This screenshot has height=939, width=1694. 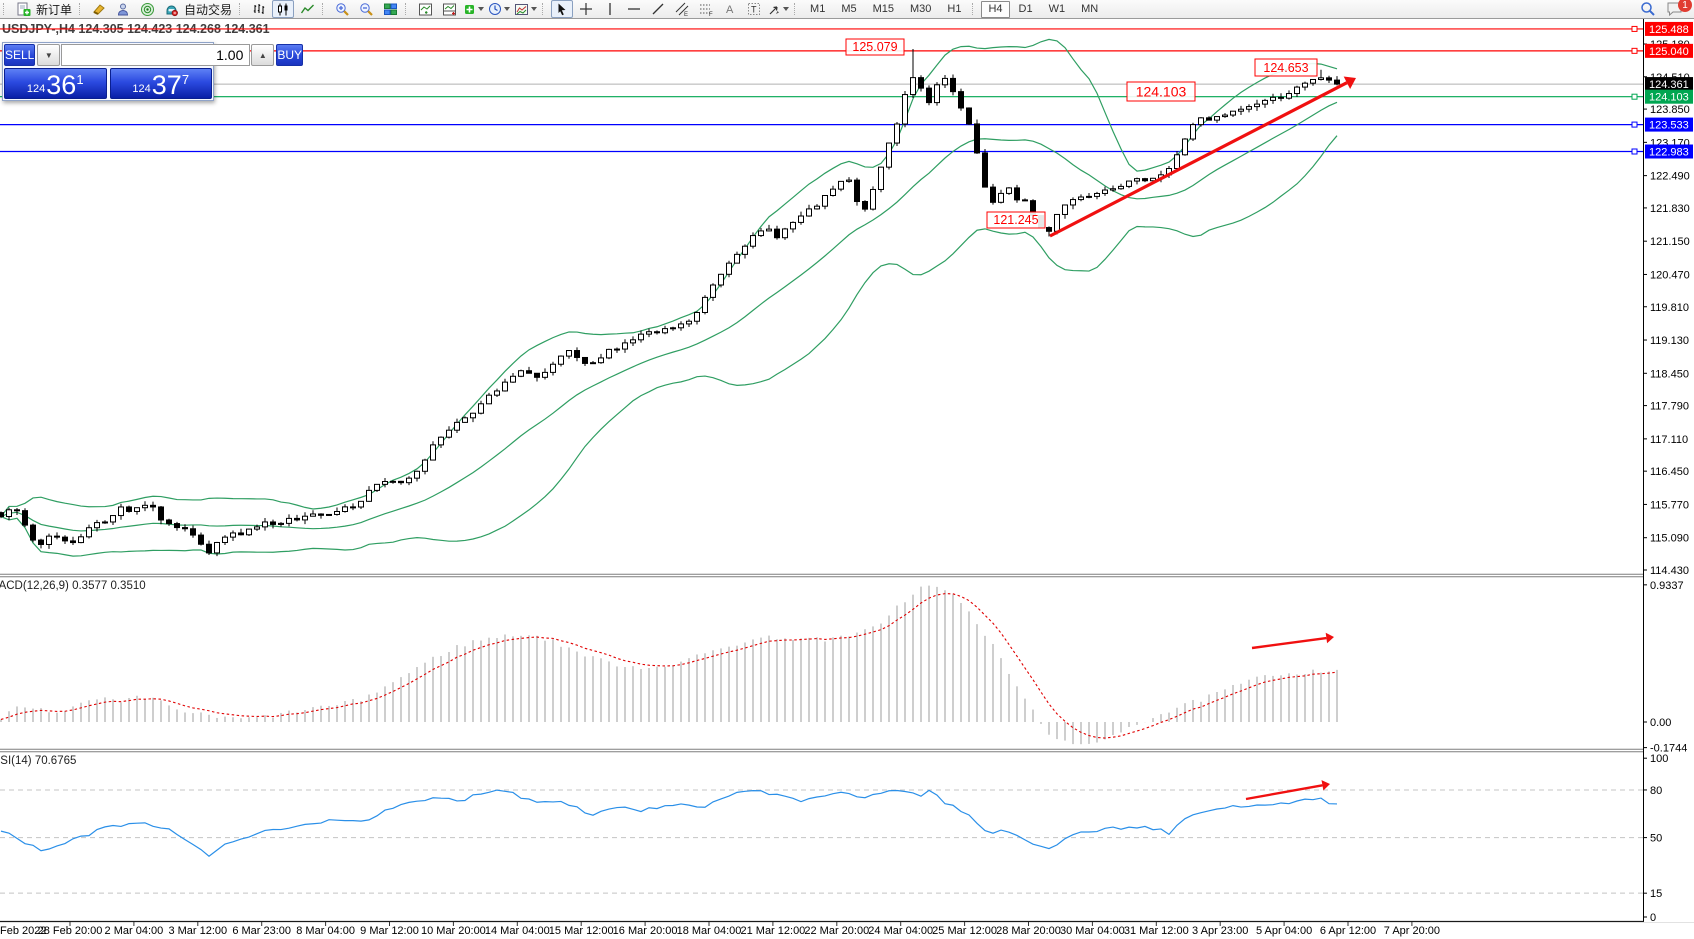 I want to click on time-axis-label: 25 Mar 12:00, so click(x=964, y=931).